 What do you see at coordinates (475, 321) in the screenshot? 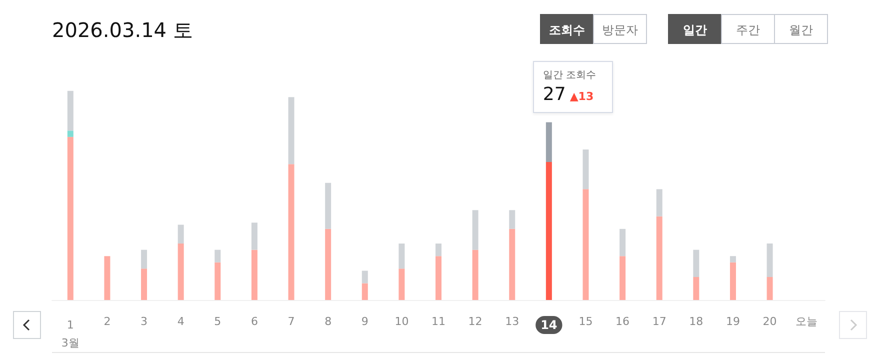
I see `x-tick-label: 12` at bounding box center [475, 321].